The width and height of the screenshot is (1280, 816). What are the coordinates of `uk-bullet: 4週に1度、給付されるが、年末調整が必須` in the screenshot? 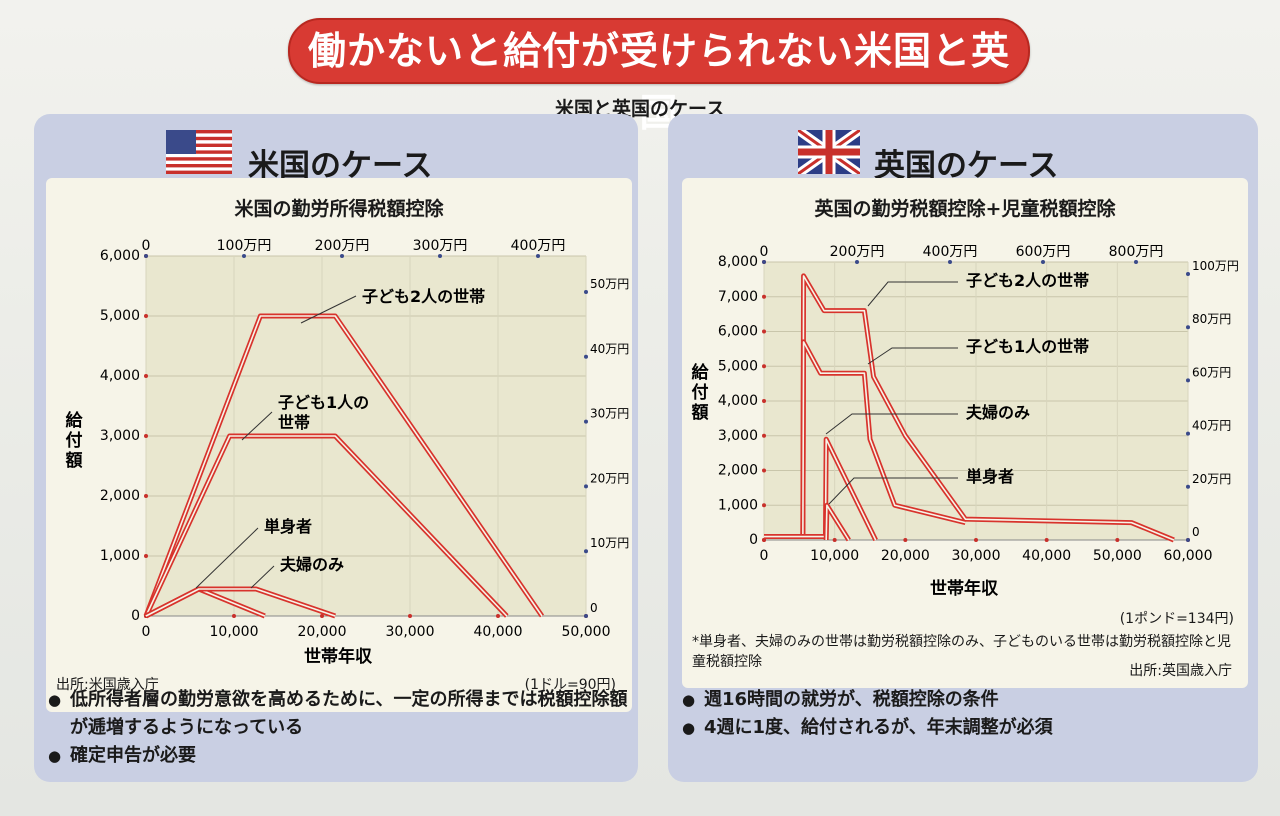 It's located at (962, 728).